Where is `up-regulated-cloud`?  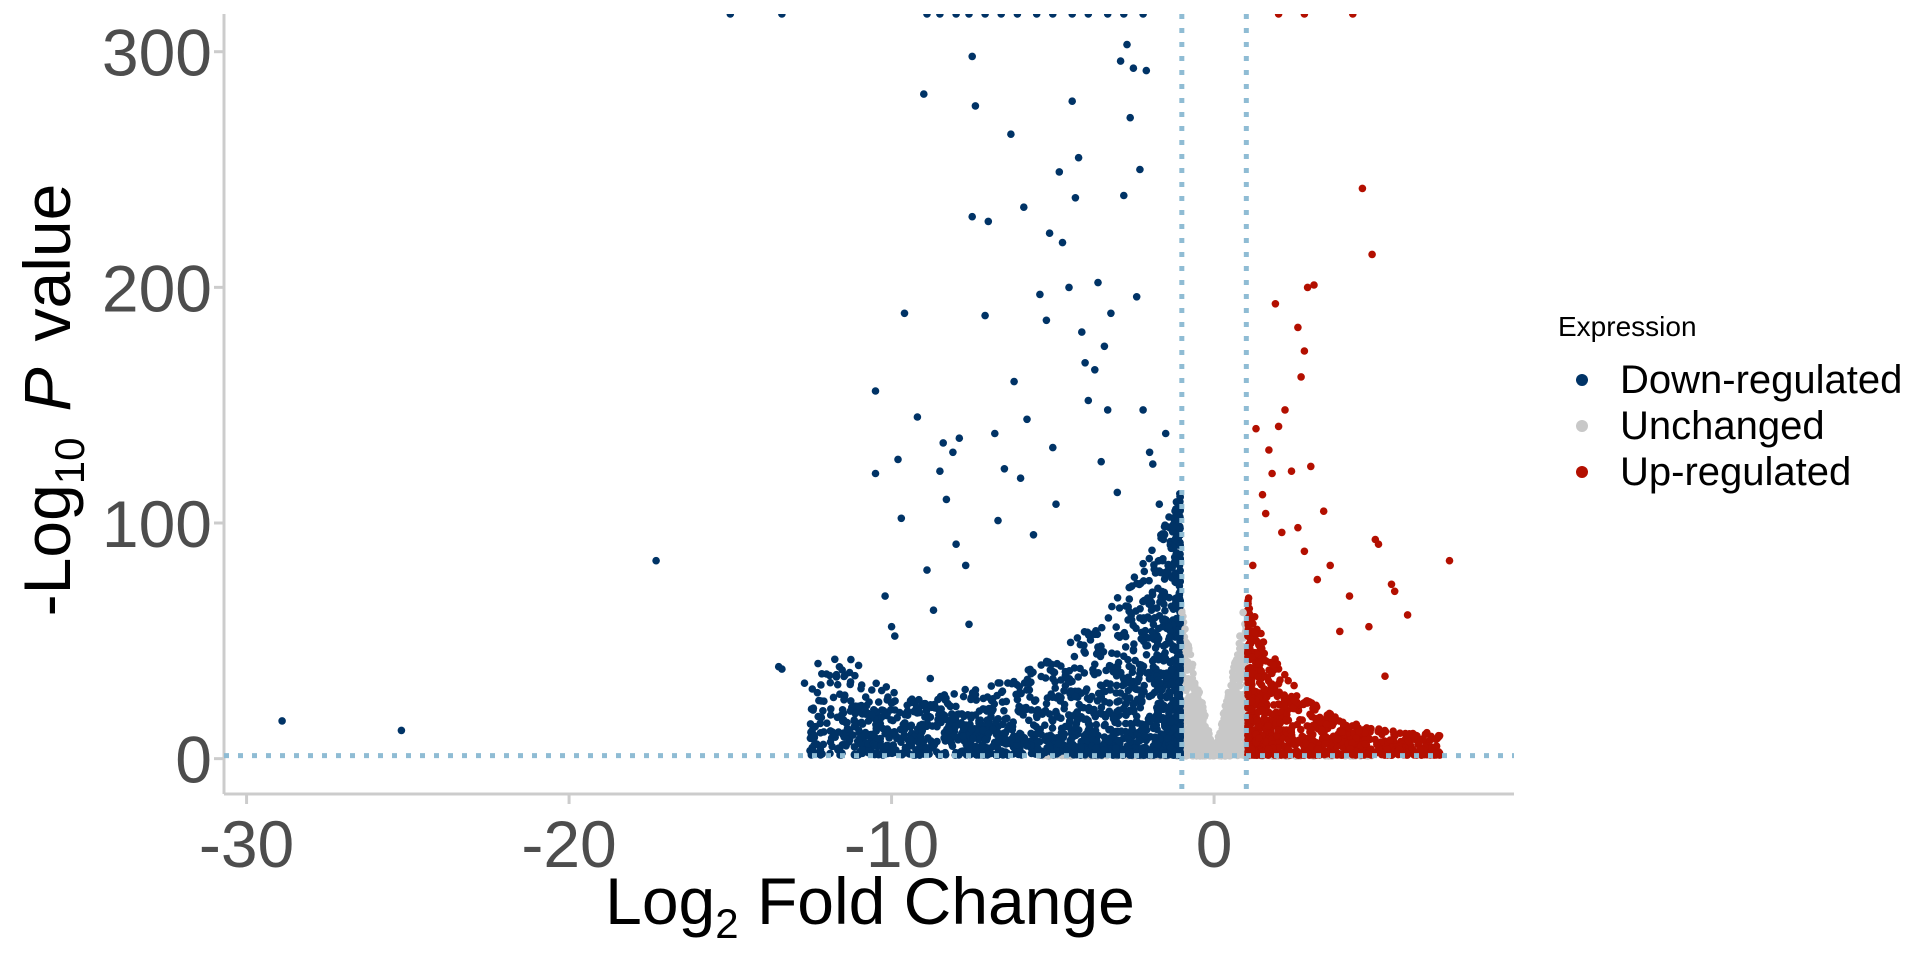 up-regulated-cloud is located at coordinates (1344, 676).